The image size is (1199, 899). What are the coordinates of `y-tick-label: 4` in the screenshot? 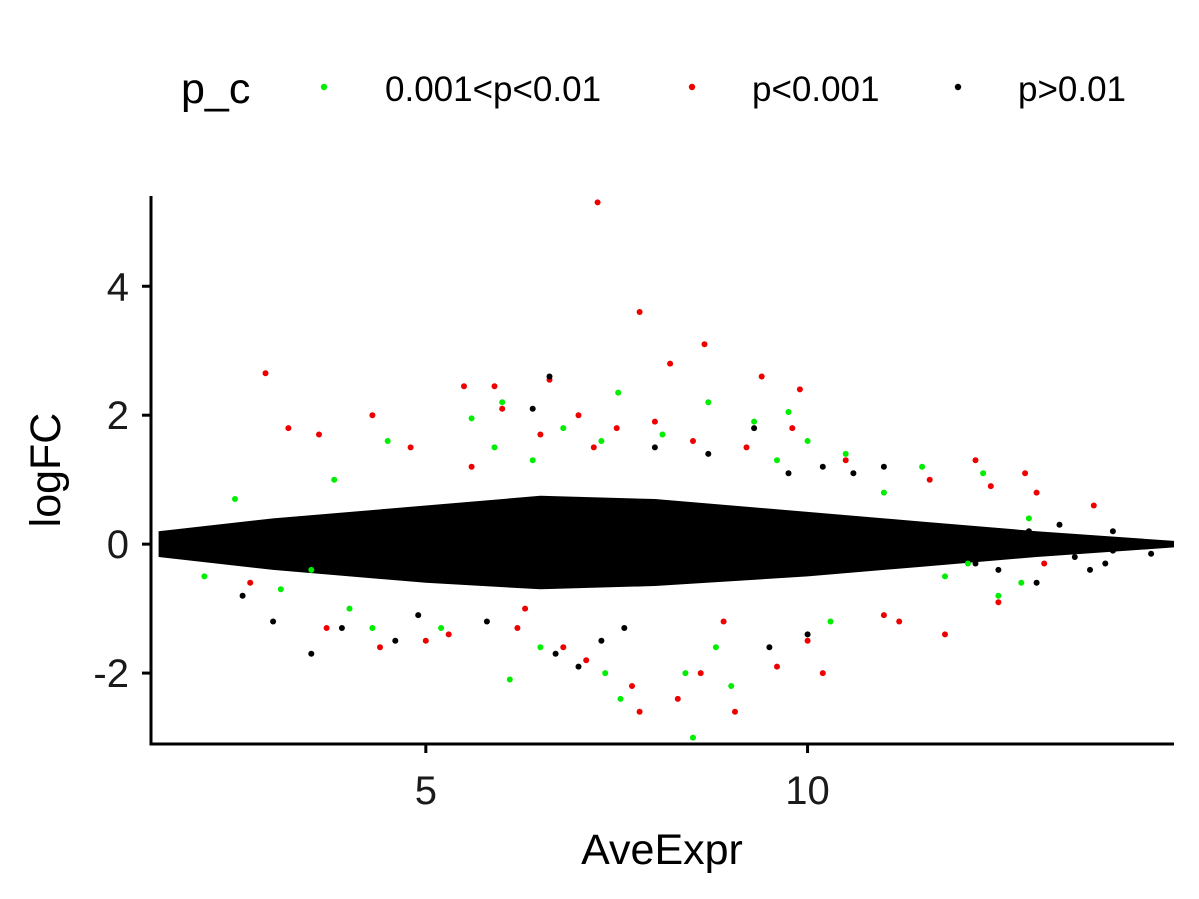 It's located at (118, 287).